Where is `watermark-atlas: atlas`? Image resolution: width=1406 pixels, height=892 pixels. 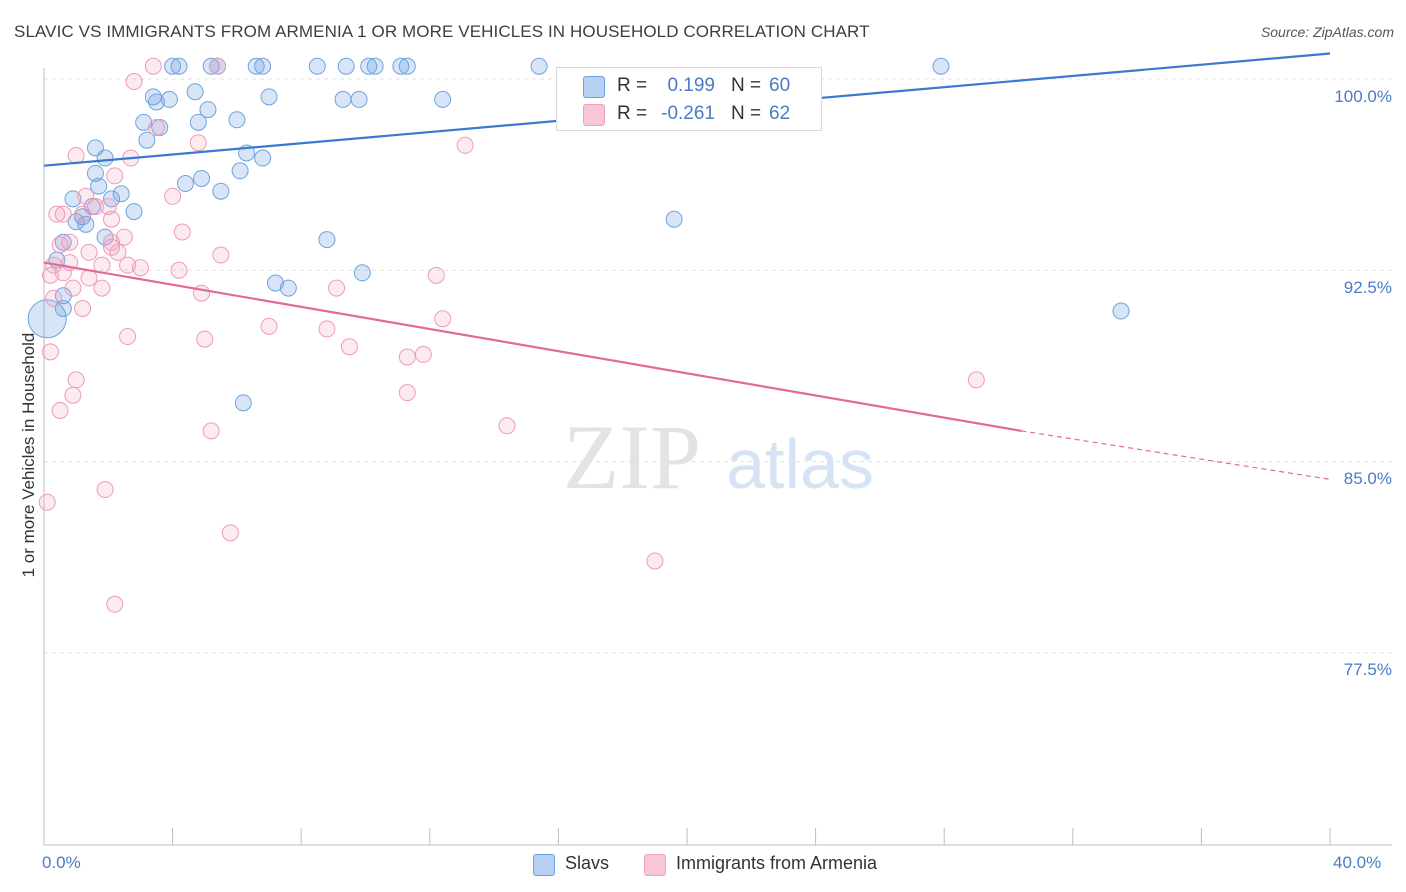 watermark-atlas: atlas is located at coordinates (800, 464).